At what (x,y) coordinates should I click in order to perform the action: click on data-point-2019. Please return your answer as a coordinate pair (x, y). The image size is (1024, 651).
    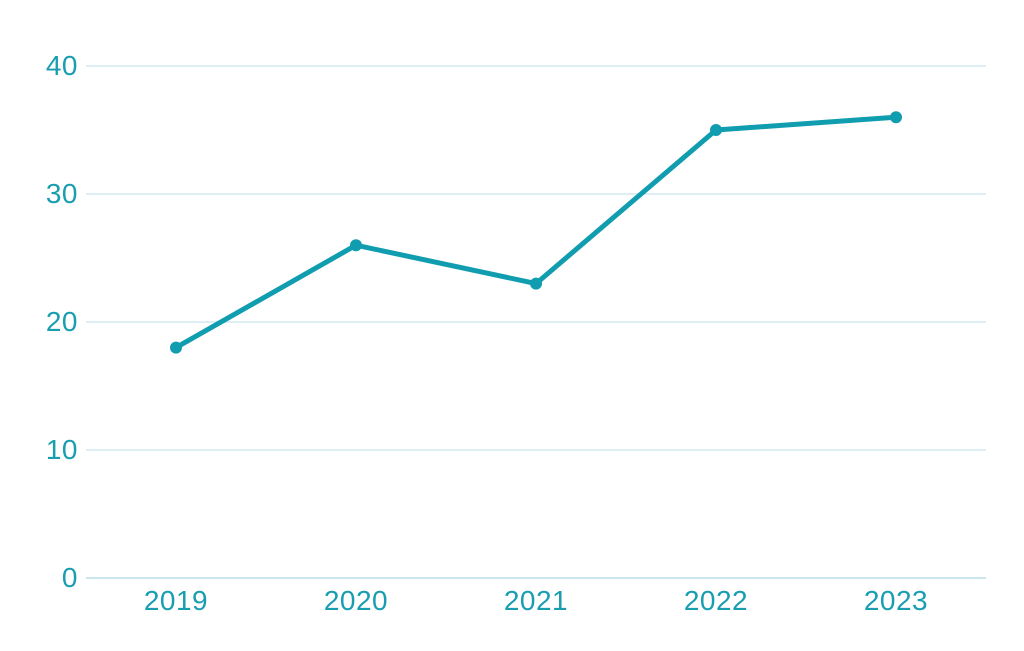
    Looking at the image, I should click on (176, 347).